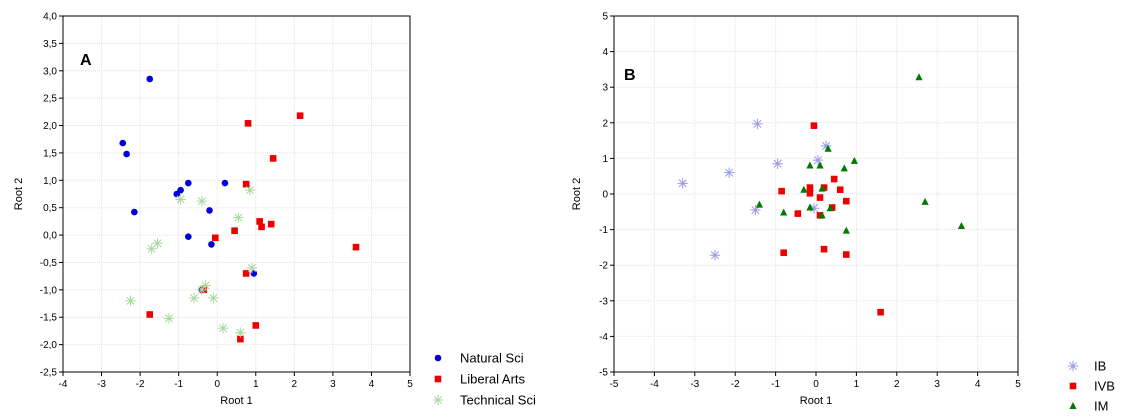 The image size is (1126, 418). Describe the element at coordinates (831, 219) in the screenshot. I see `series-ivb` at that location.